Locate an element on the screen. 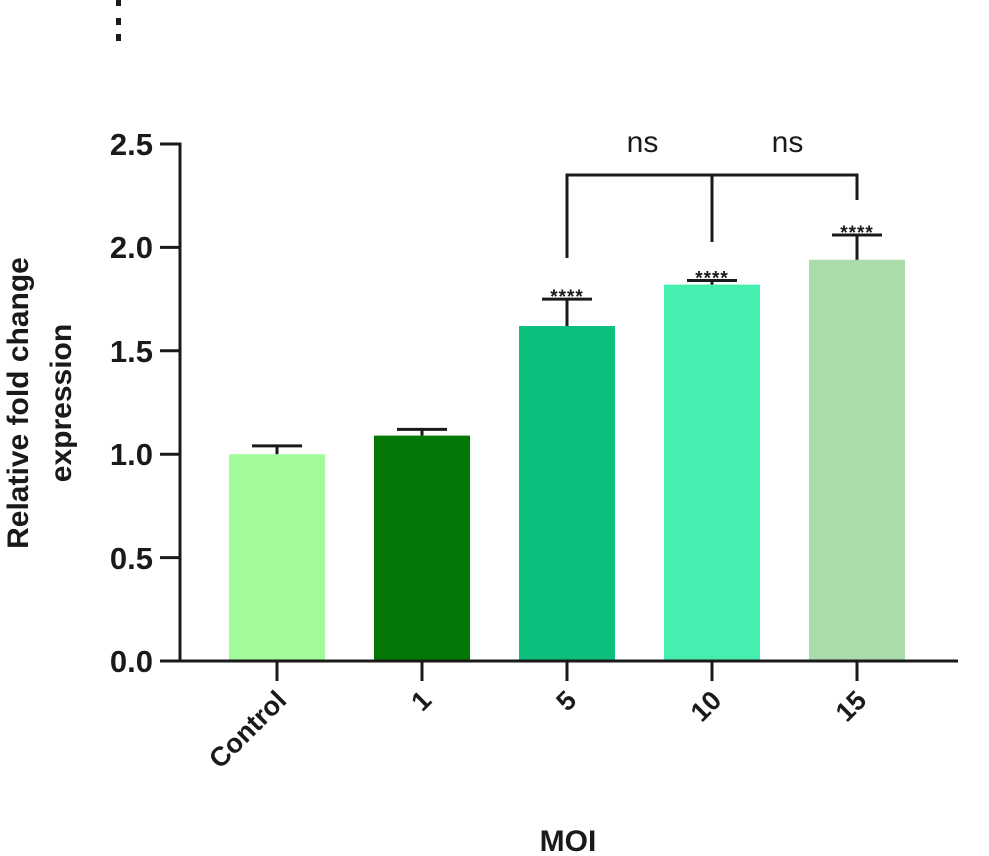  x-axis-title: MOI is located at coordinates (568, 840).